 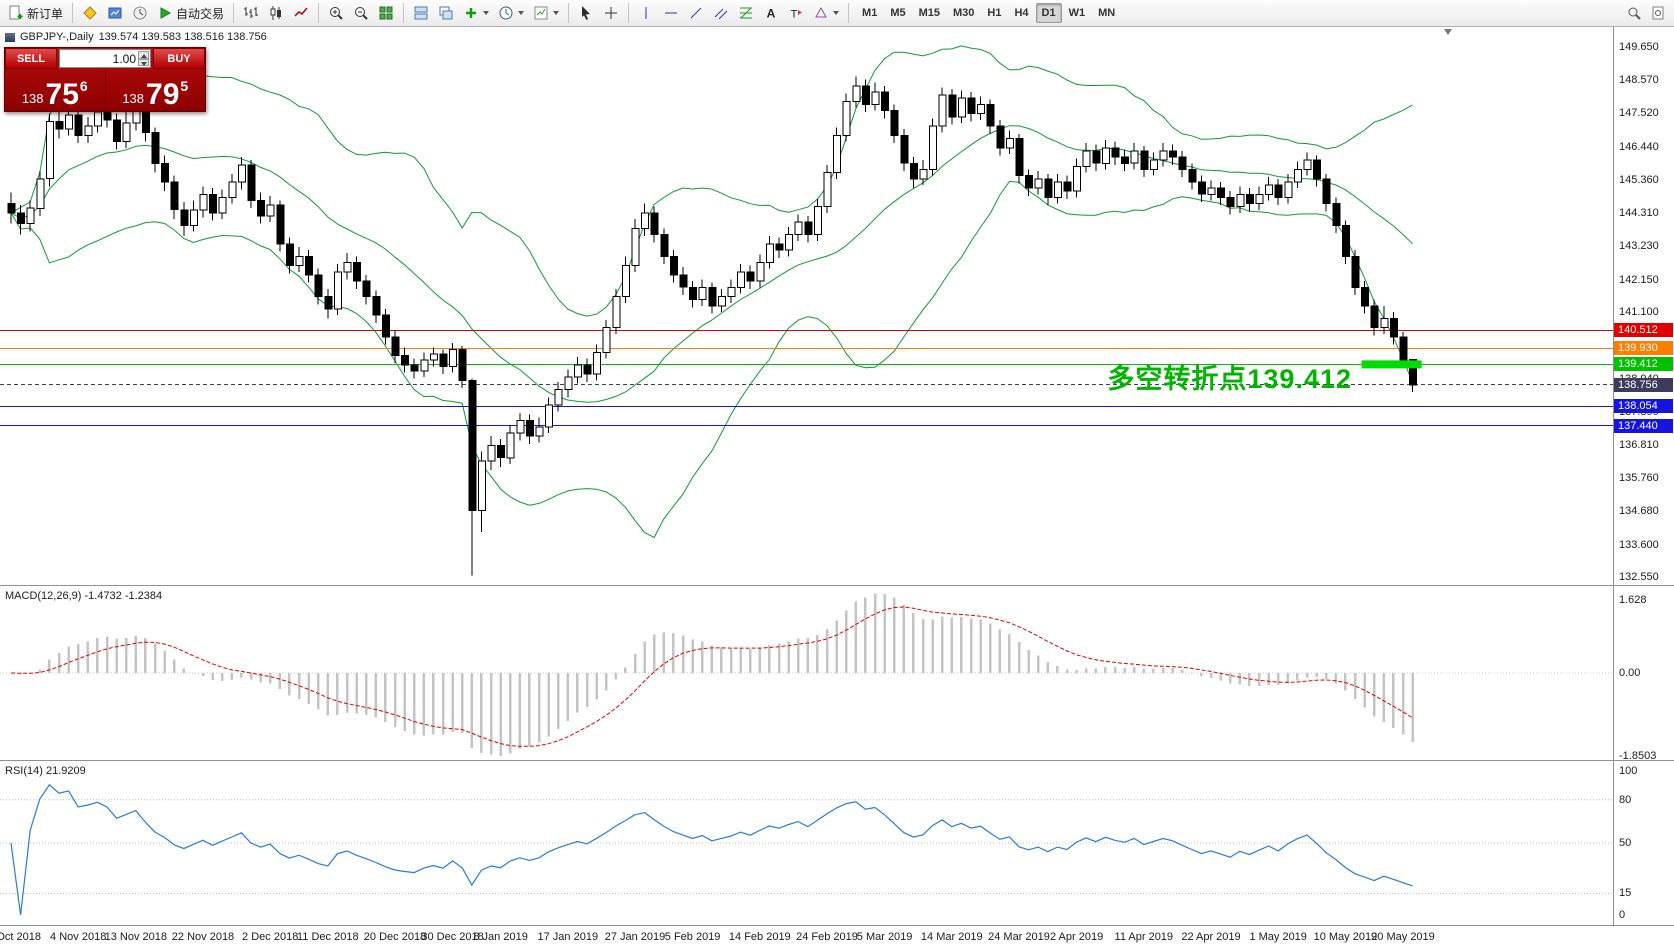 I want to click on fibonacci-button, so click(x=746, y=13).